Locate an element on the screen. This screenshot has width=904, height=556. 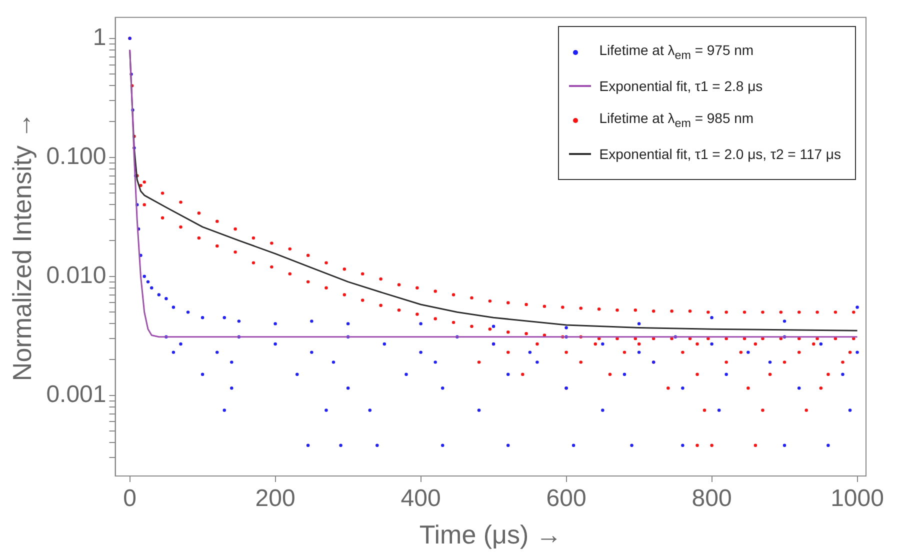
x-tick-label: 400 is located at coordinates (420, 498).